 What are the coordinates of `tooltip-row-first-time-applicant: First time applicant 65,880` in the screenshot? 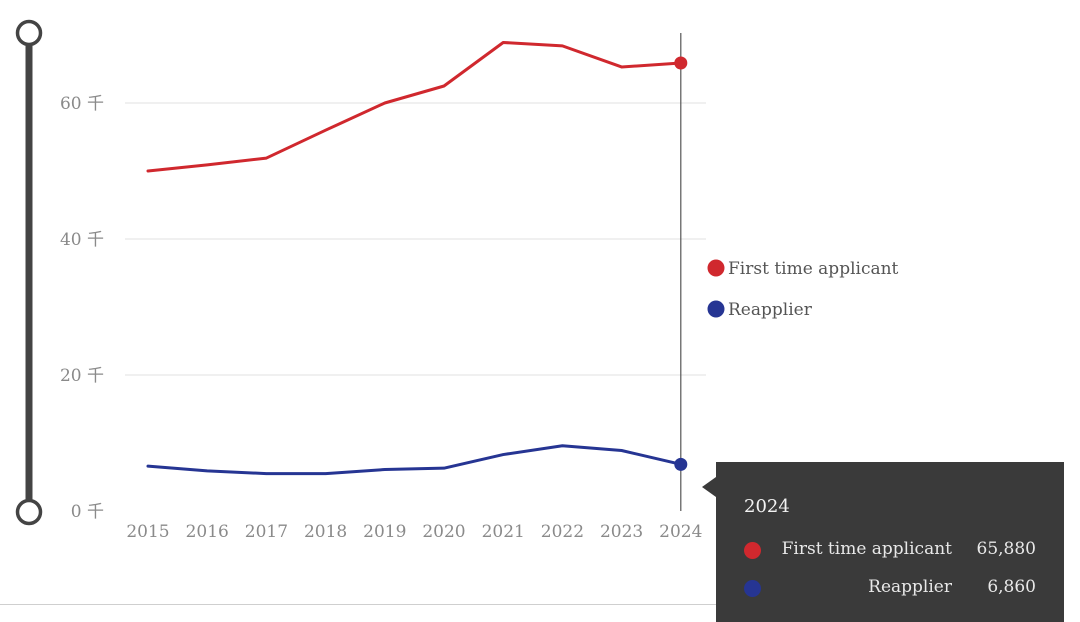 It's located at (890, 550).